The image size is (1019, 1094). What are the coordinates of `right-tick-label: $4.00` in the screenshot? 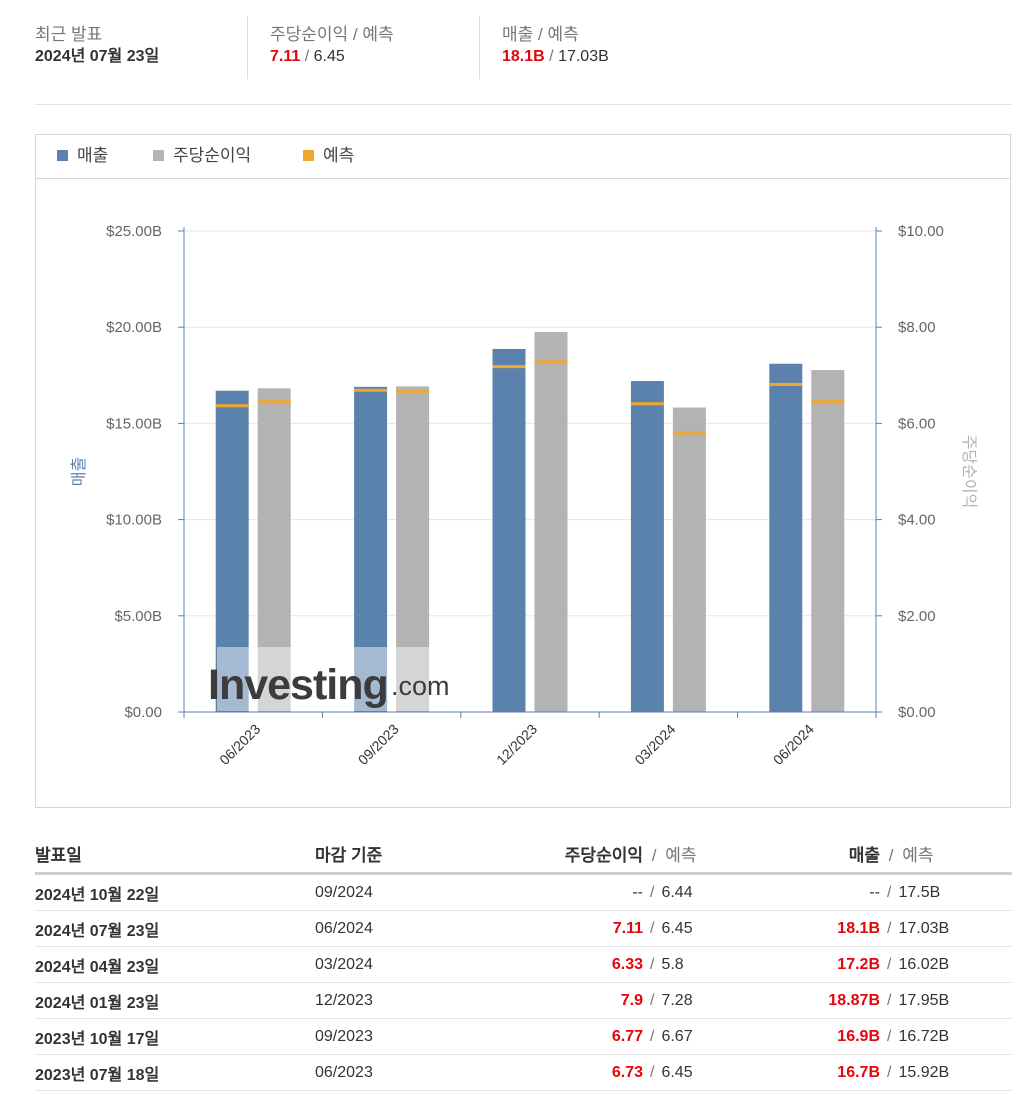 It's located at (917, 520).